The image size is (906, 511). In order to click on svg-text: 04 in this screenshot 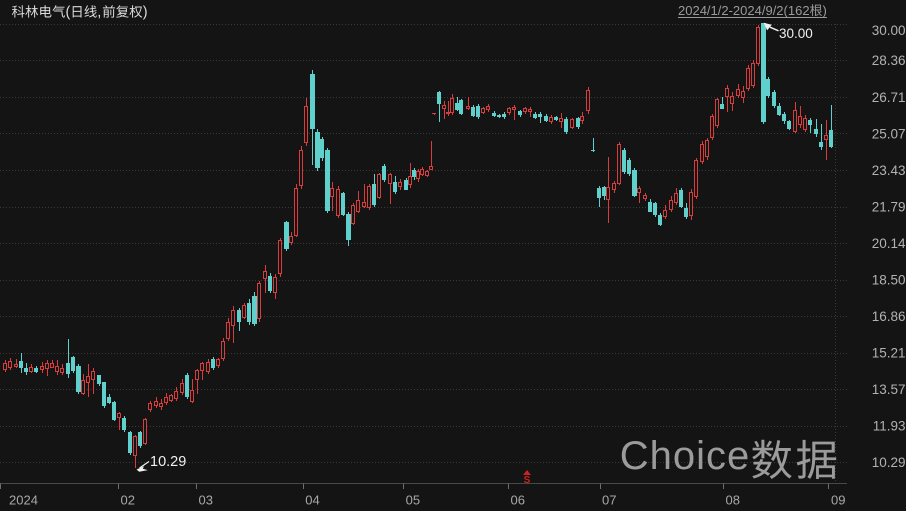, I will do `click(312, 499)`.